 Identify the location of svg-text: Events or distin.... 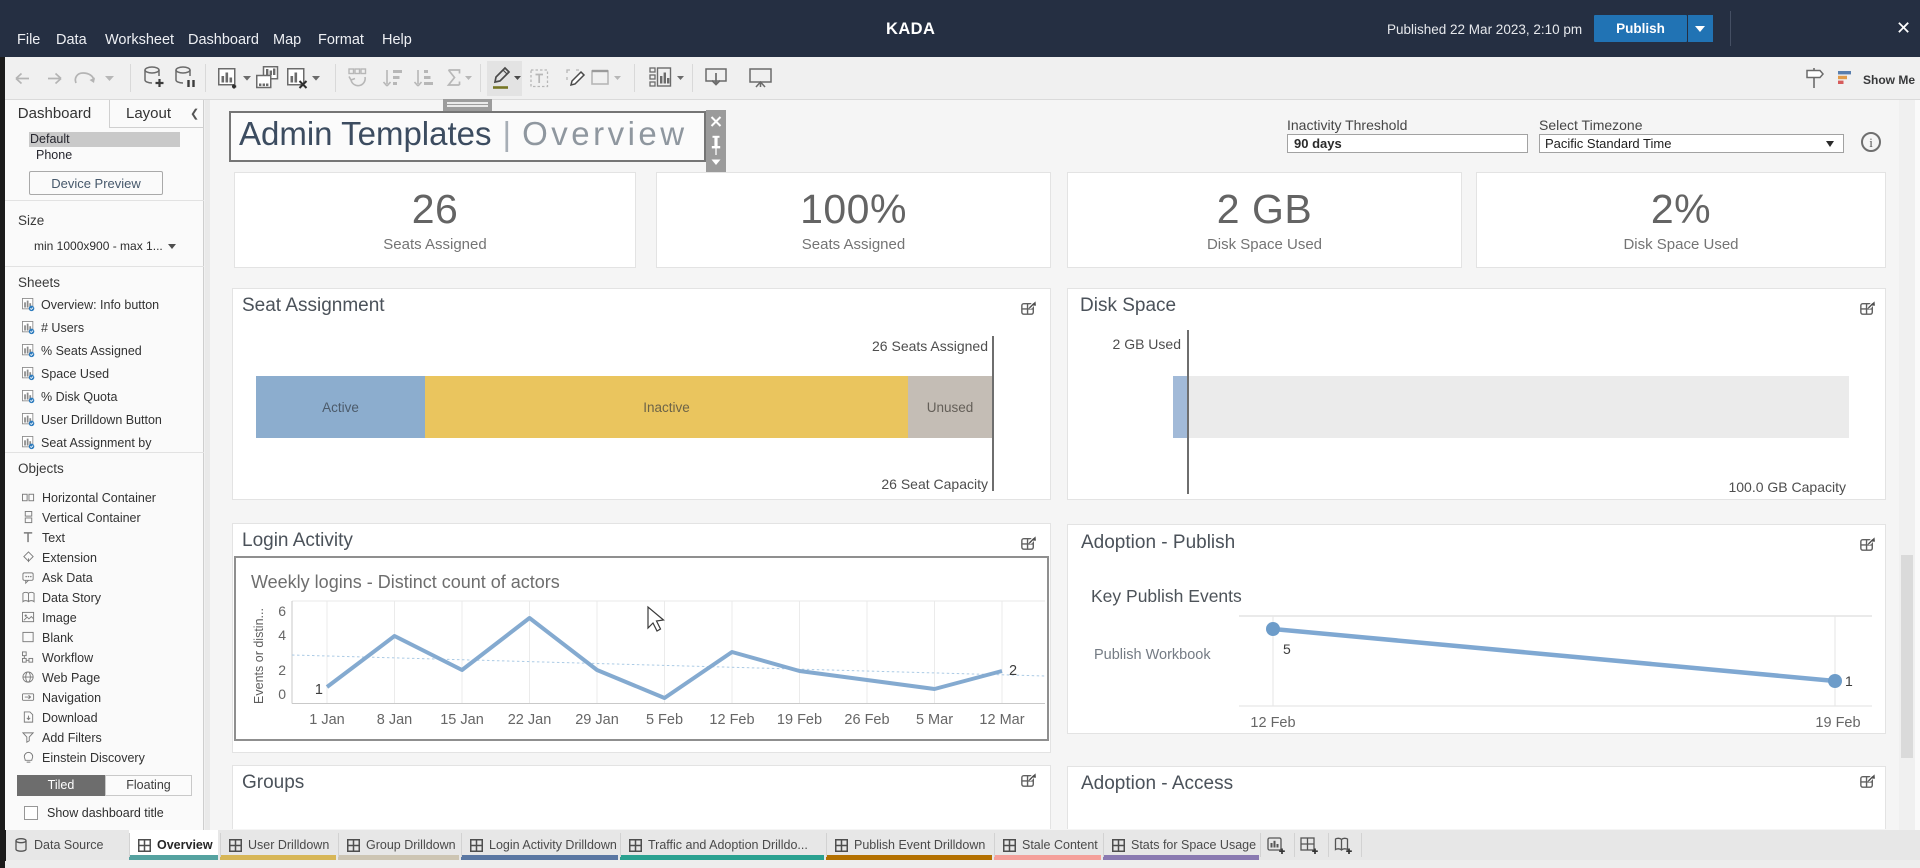
(259, 656).